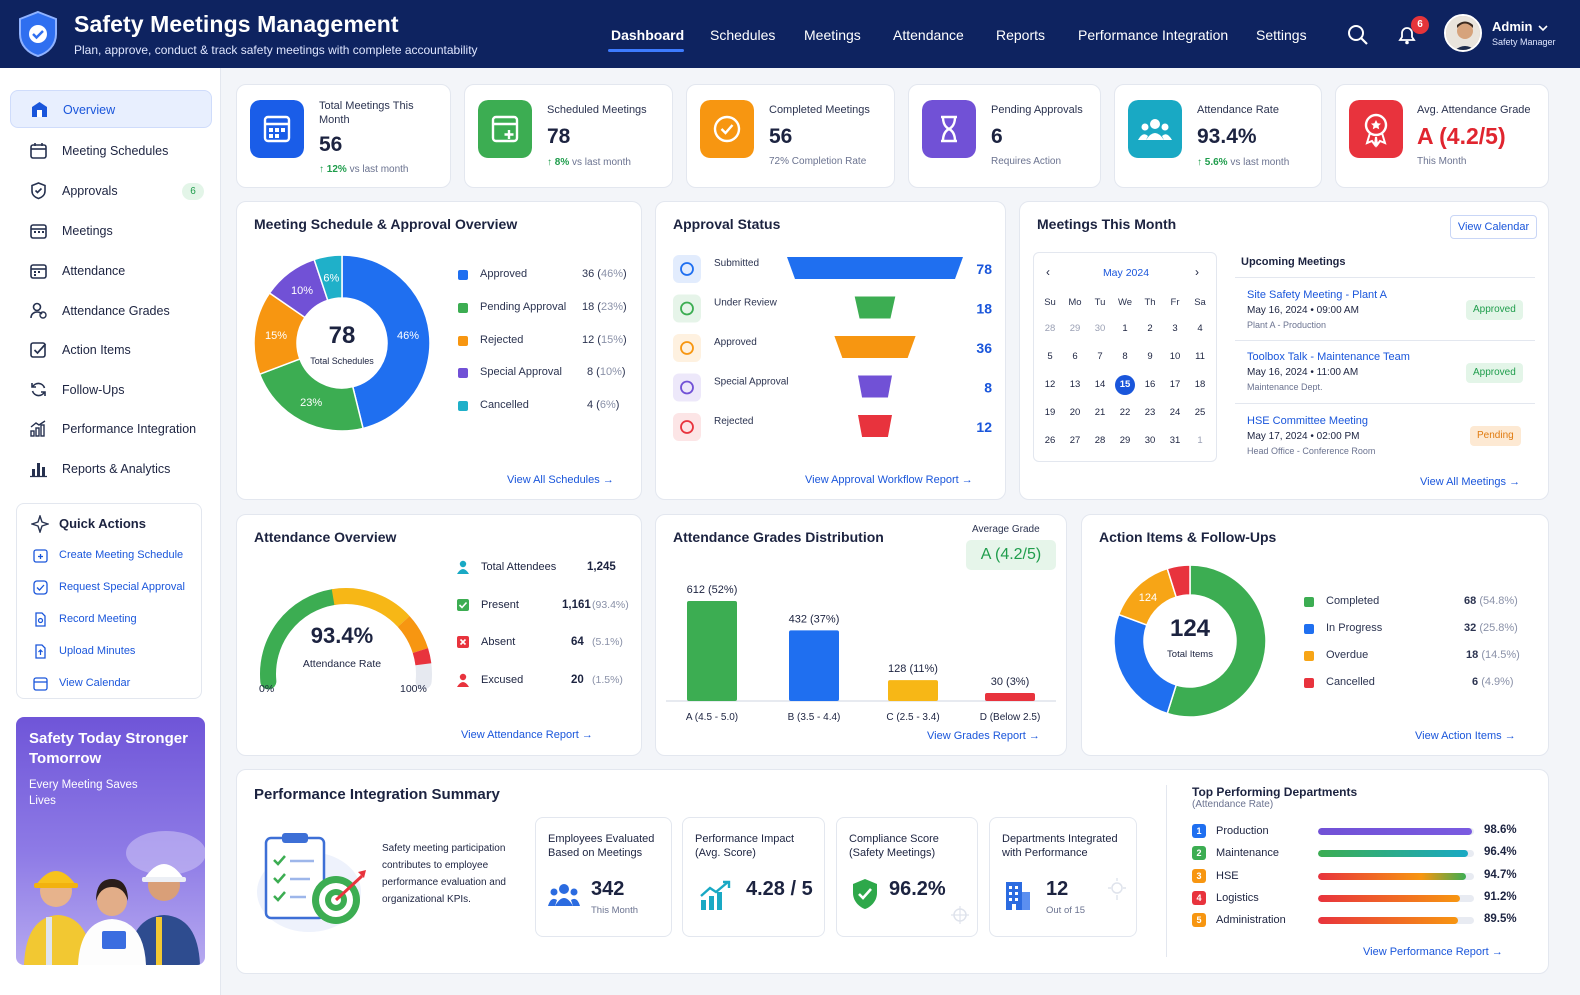 The image size is (1580, 995). Describe the element at coordinates (1050, 412) in the screenshot. I see `calendar-day: 19` at that location.